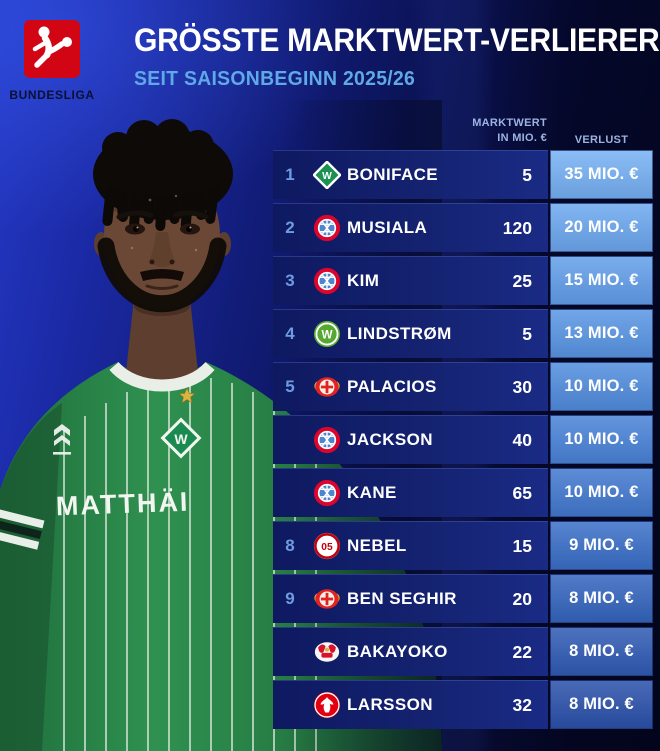  What do you see at coordinates (392, 386) in the screenshot?
I see `player-name: PALACIOS` at bounding box center [392, 386].